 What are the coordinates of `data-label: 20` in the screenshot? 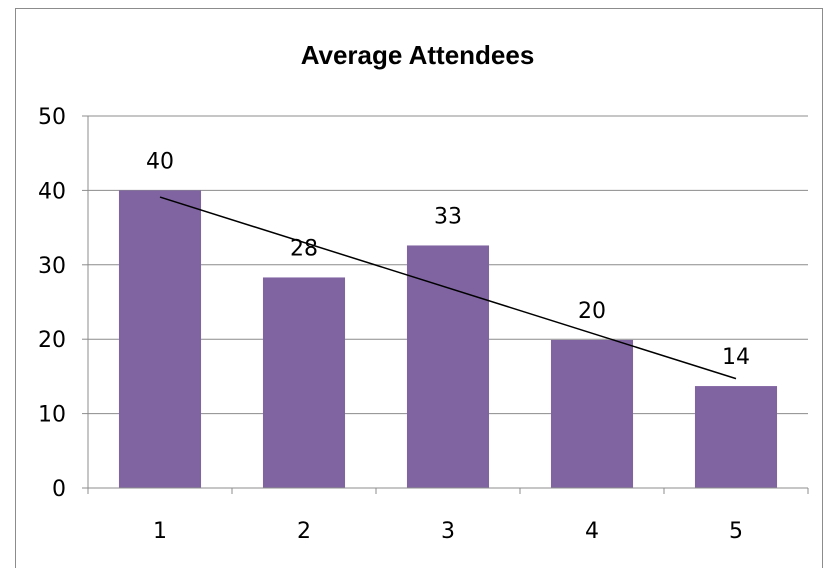 It's located at (592, 311).